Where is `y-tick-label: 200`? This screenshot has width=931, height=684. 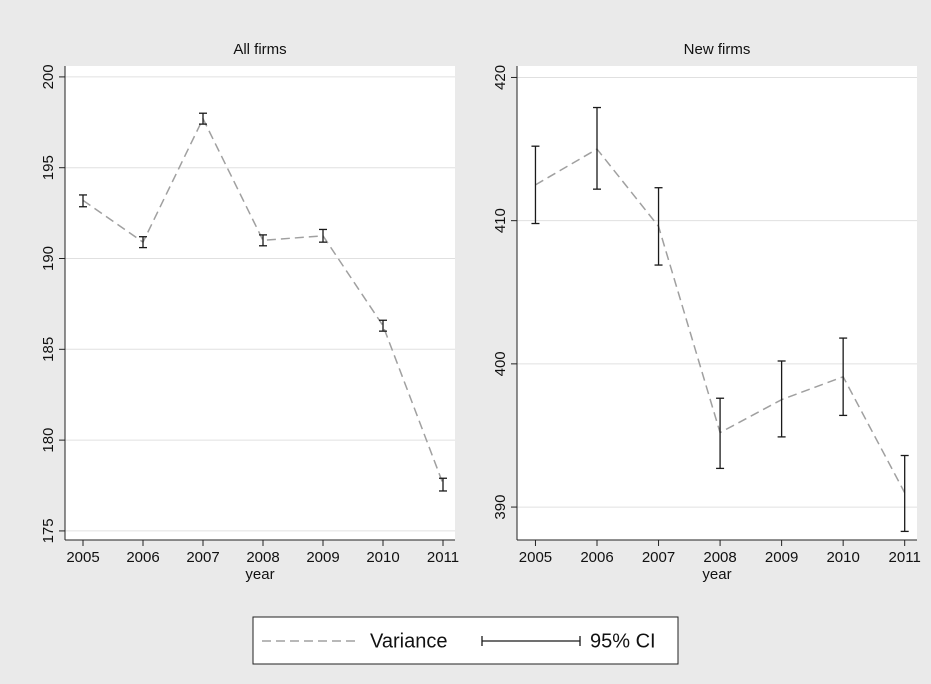 y-tick-label: 200 is located at coordinates (48, 76).